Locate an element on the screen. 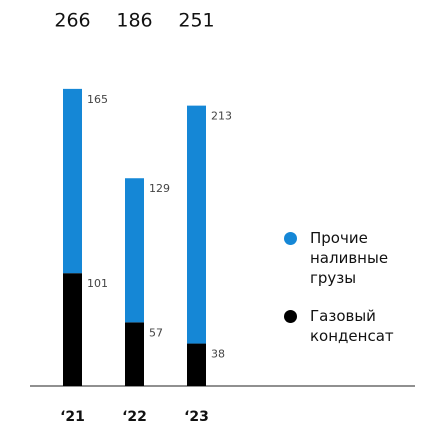  total-label: 266 is located at coordinates (72, 21).